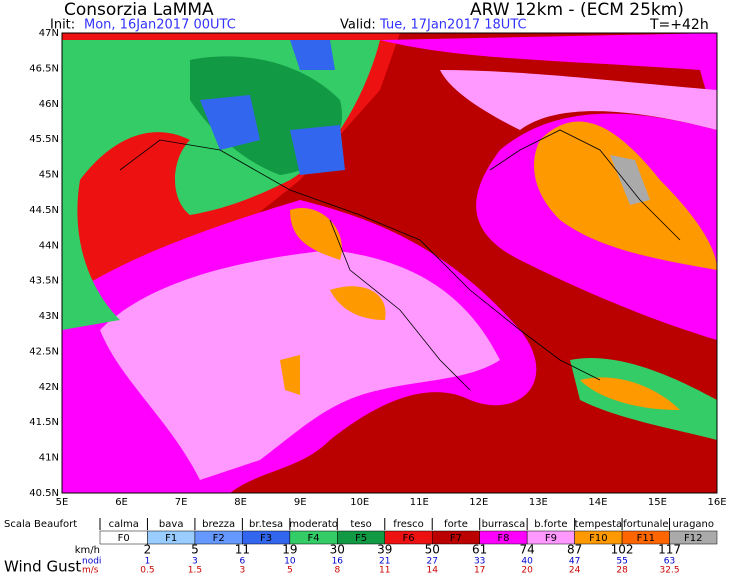  Describe the element at coordinates (679, 25) in the screenshot. I see `lead-time: T=+42h` at that location.